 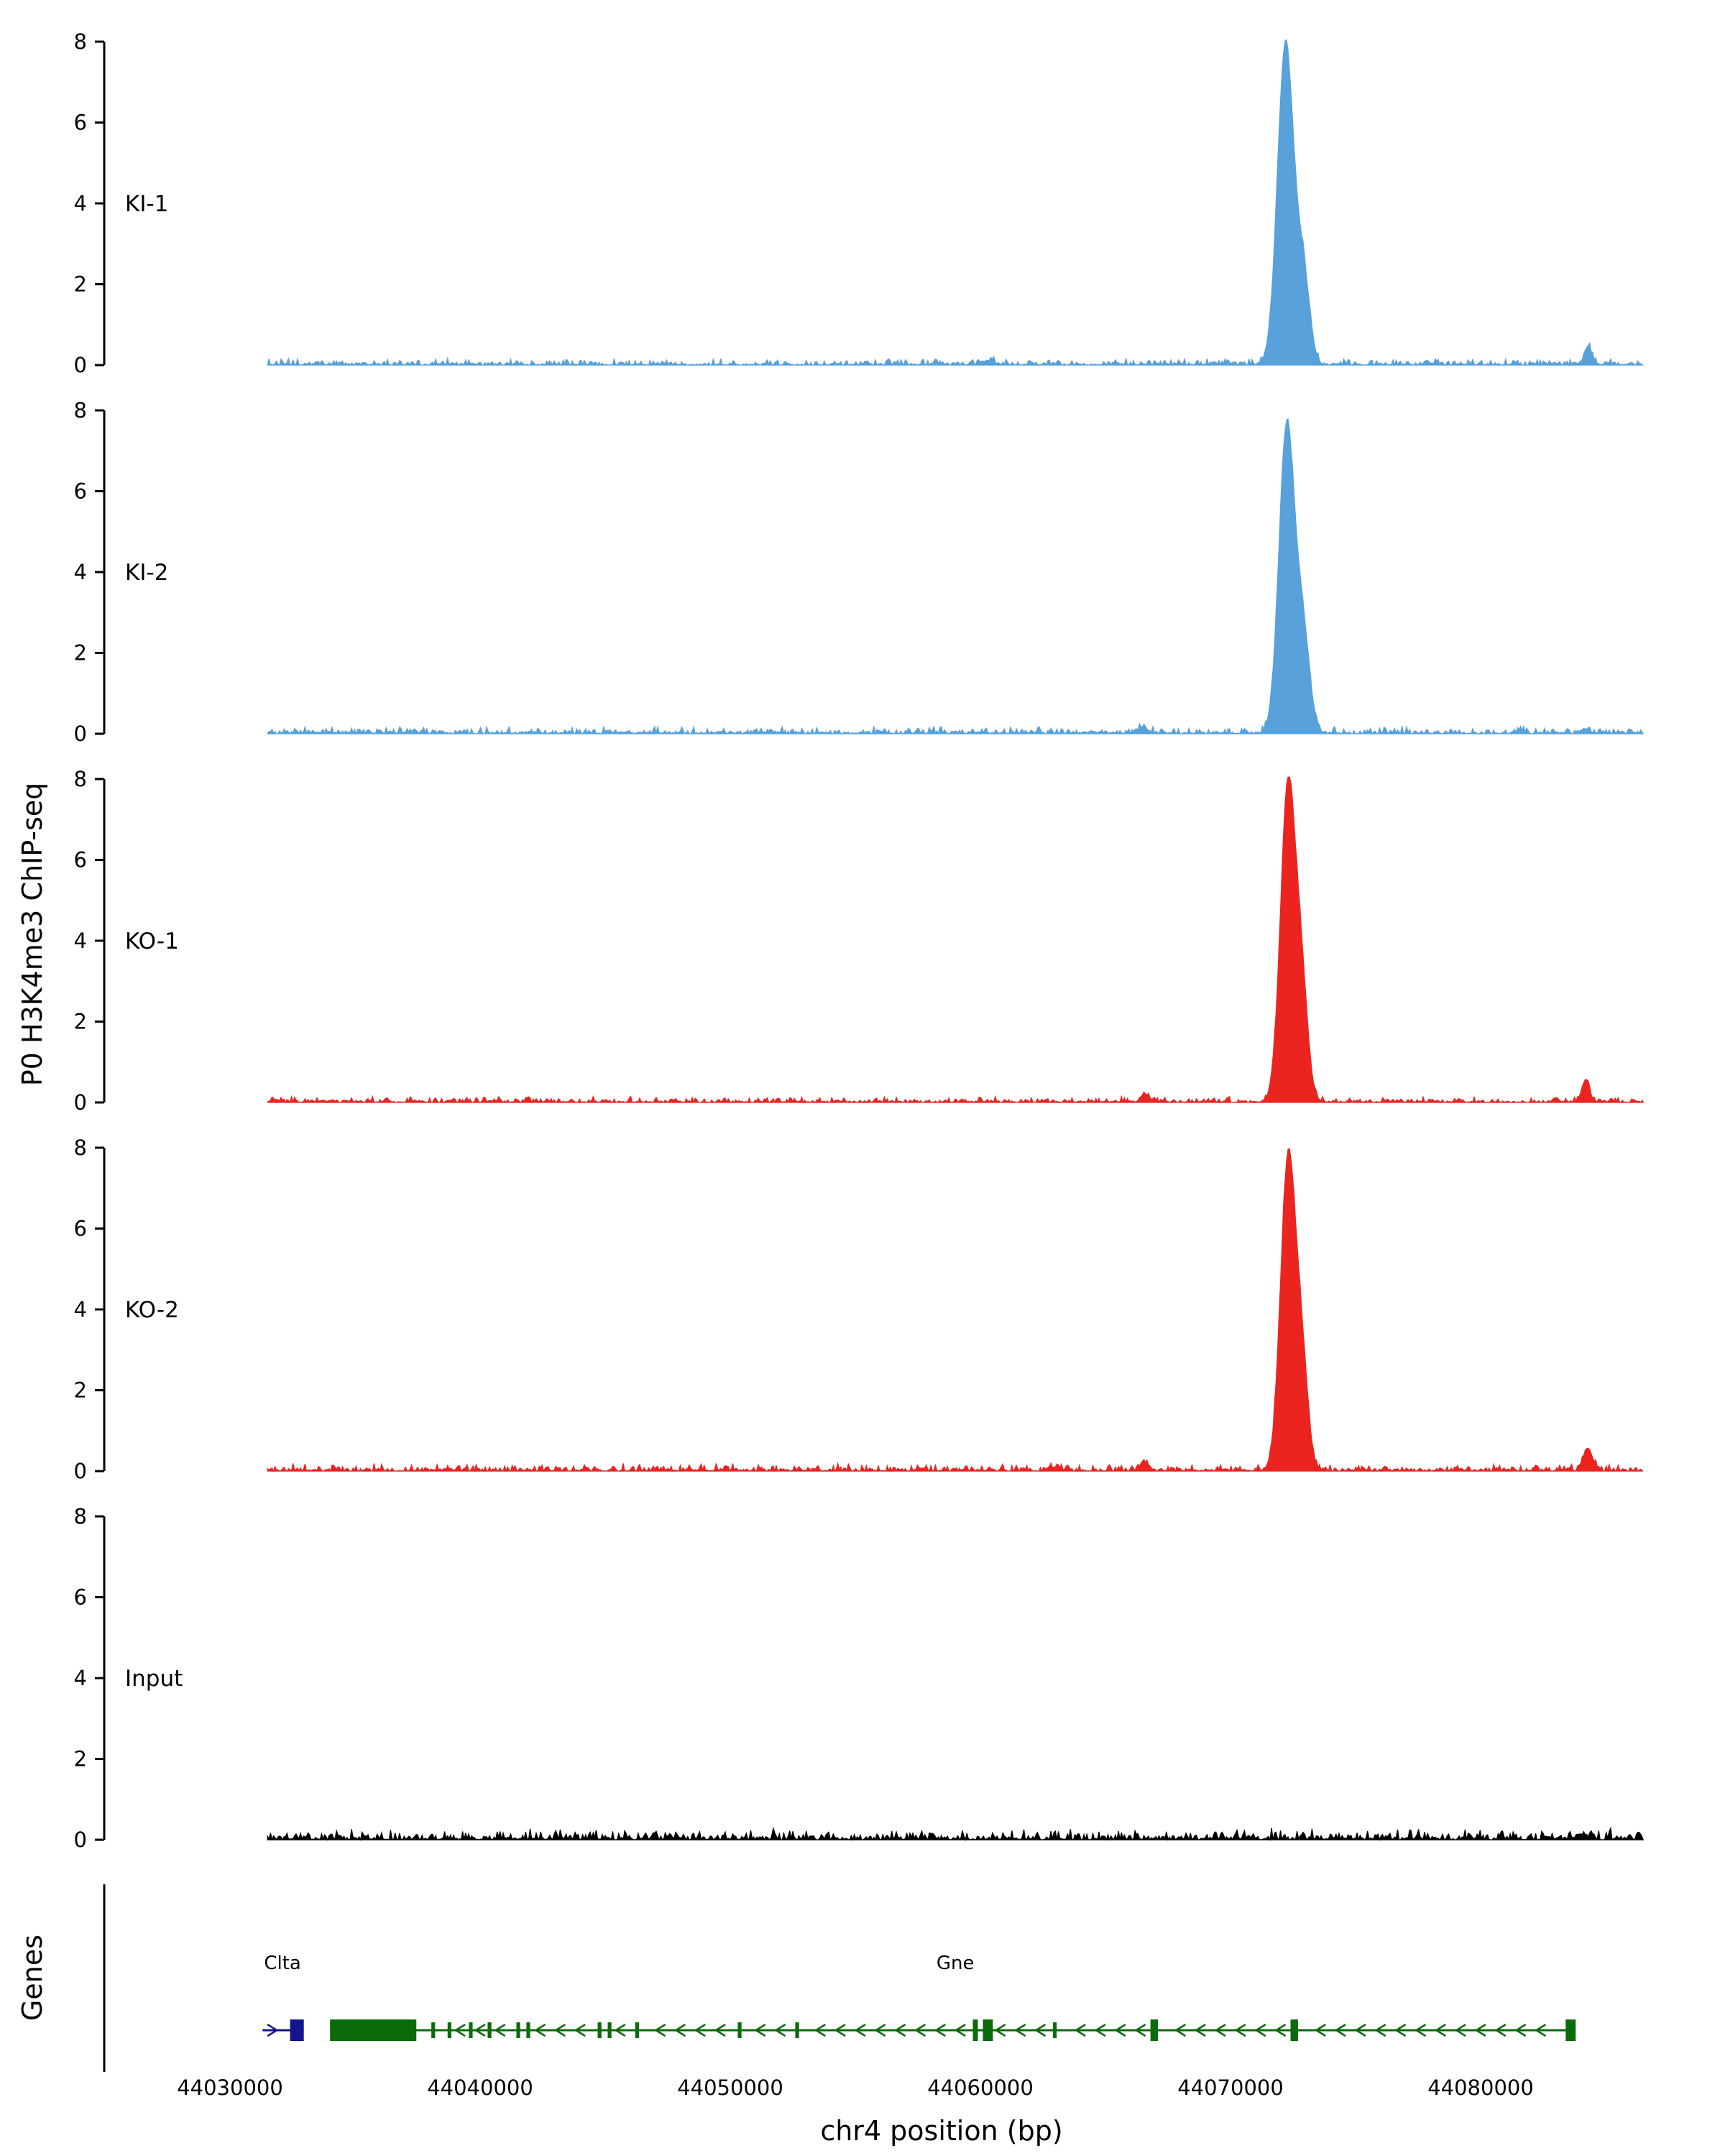 What do you see at coordinates (941, 2131) in the screenshot?
I see `x-axis-label: chr4 position (bp)` at bounding box center [941, 2131].